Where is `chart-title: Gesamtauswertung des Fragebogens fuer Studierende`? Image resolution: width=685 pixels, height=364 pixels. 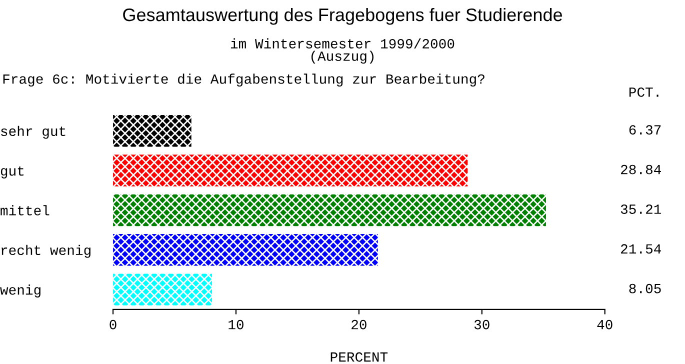 chart-title: Gesamtauswertung des Fragebogens fuer Studierende is located at coordinates (342, 16).